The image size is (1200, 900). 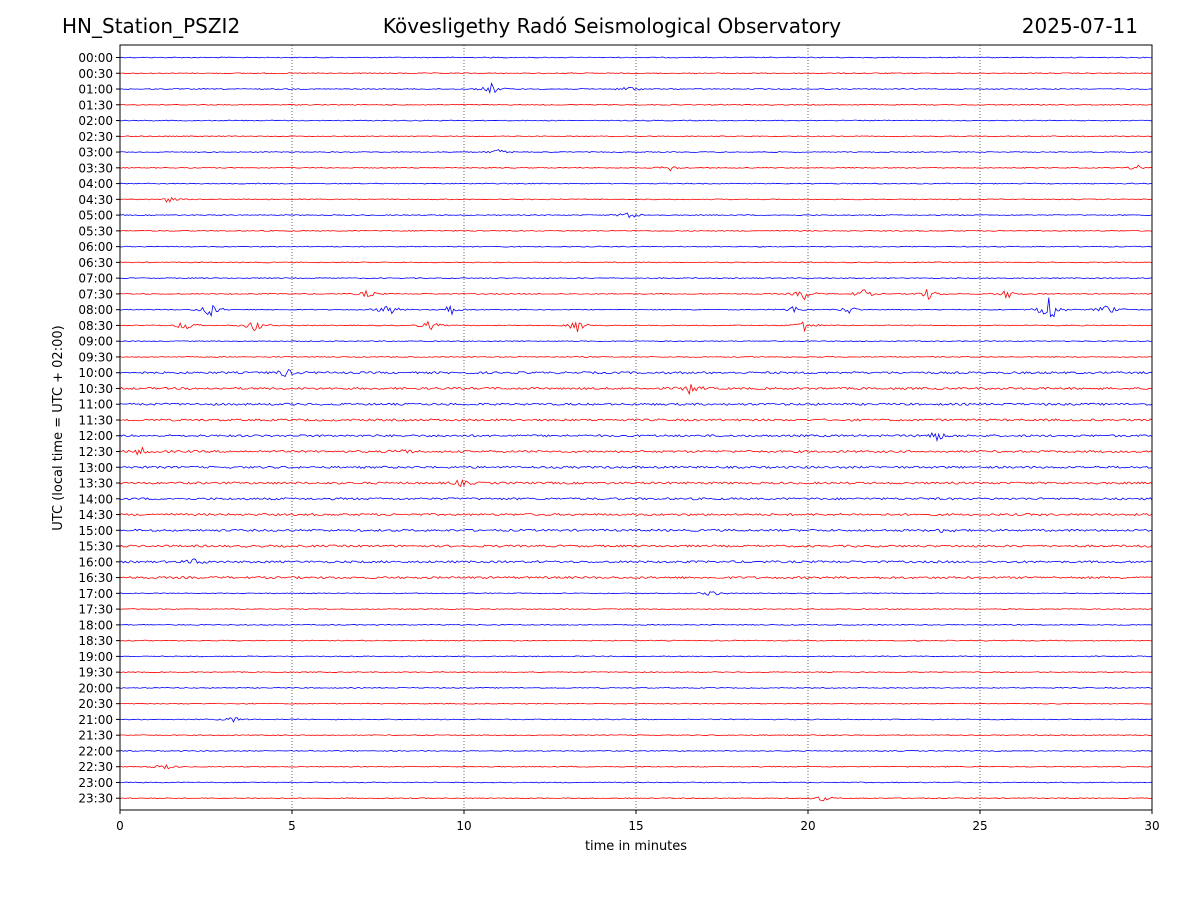 I want to click on y-tick-label: 18:30, so click(x=95, y=641).